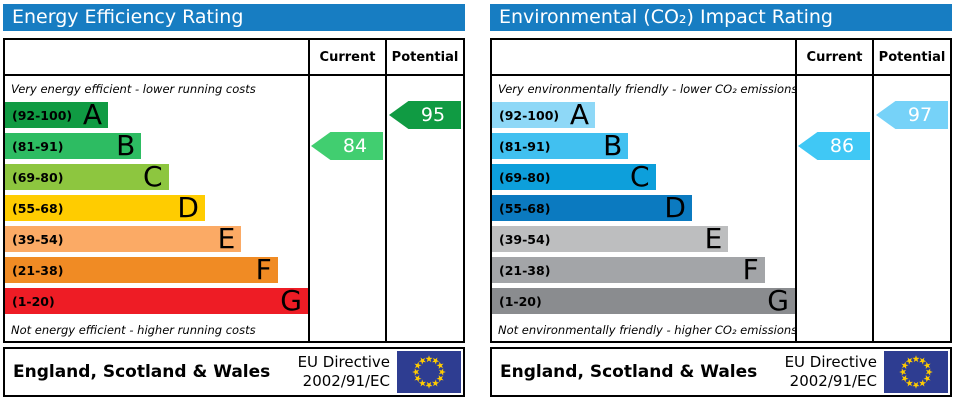 This screenshot has height=404, width=957. I want to click on environmental-panel-title: Environmental (CO₂) Impact Rating, so click(721, 17).